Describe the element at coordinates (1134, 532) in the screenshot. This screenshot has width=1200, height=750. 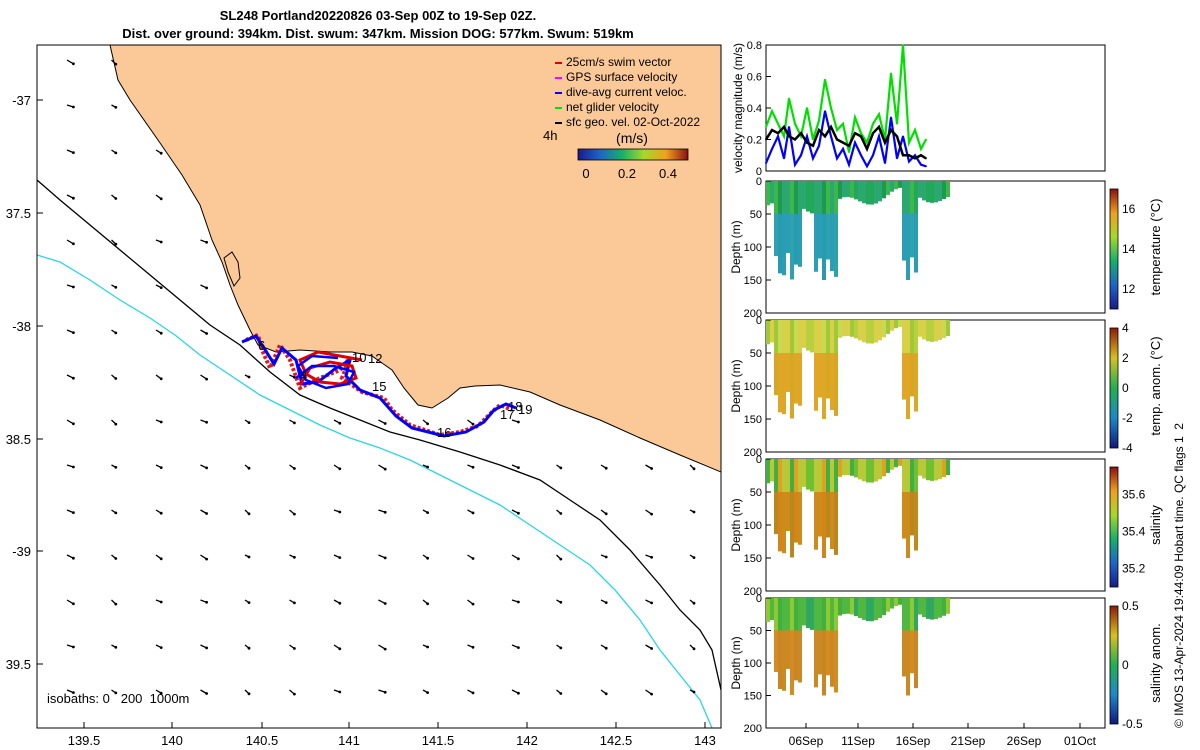
I see `colorbar-tick-label: 35.4` at that location.